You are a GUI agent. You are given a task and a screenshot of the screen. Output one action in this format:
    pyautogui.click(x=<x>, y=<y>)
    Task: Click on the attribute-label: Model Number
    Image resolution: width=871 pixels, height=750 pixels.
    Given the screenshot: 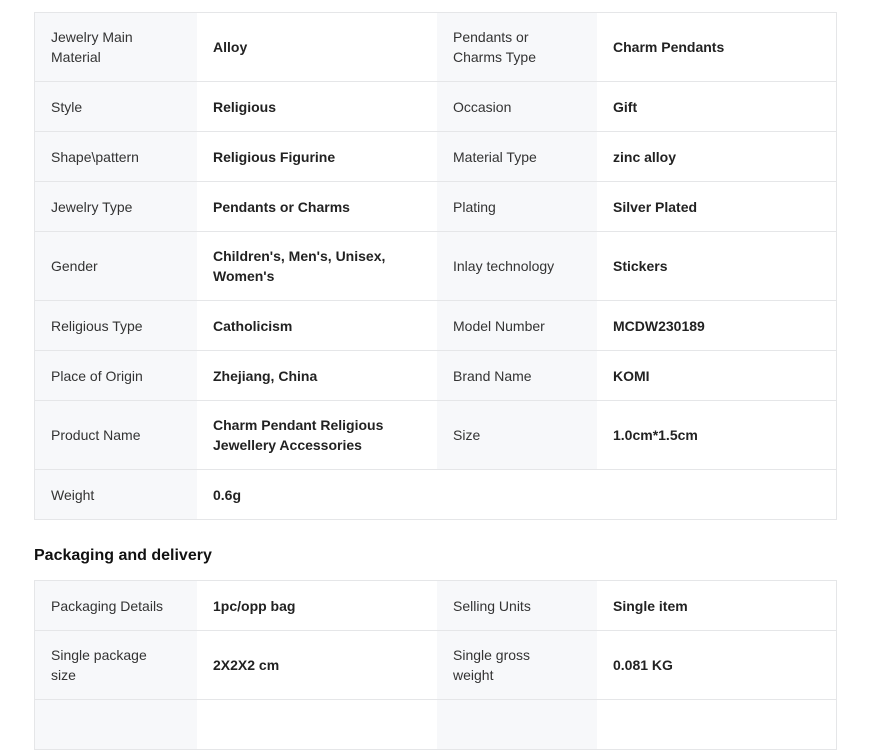 What is the action you would take?
    pyautogui.click(x=517, y=325)
    